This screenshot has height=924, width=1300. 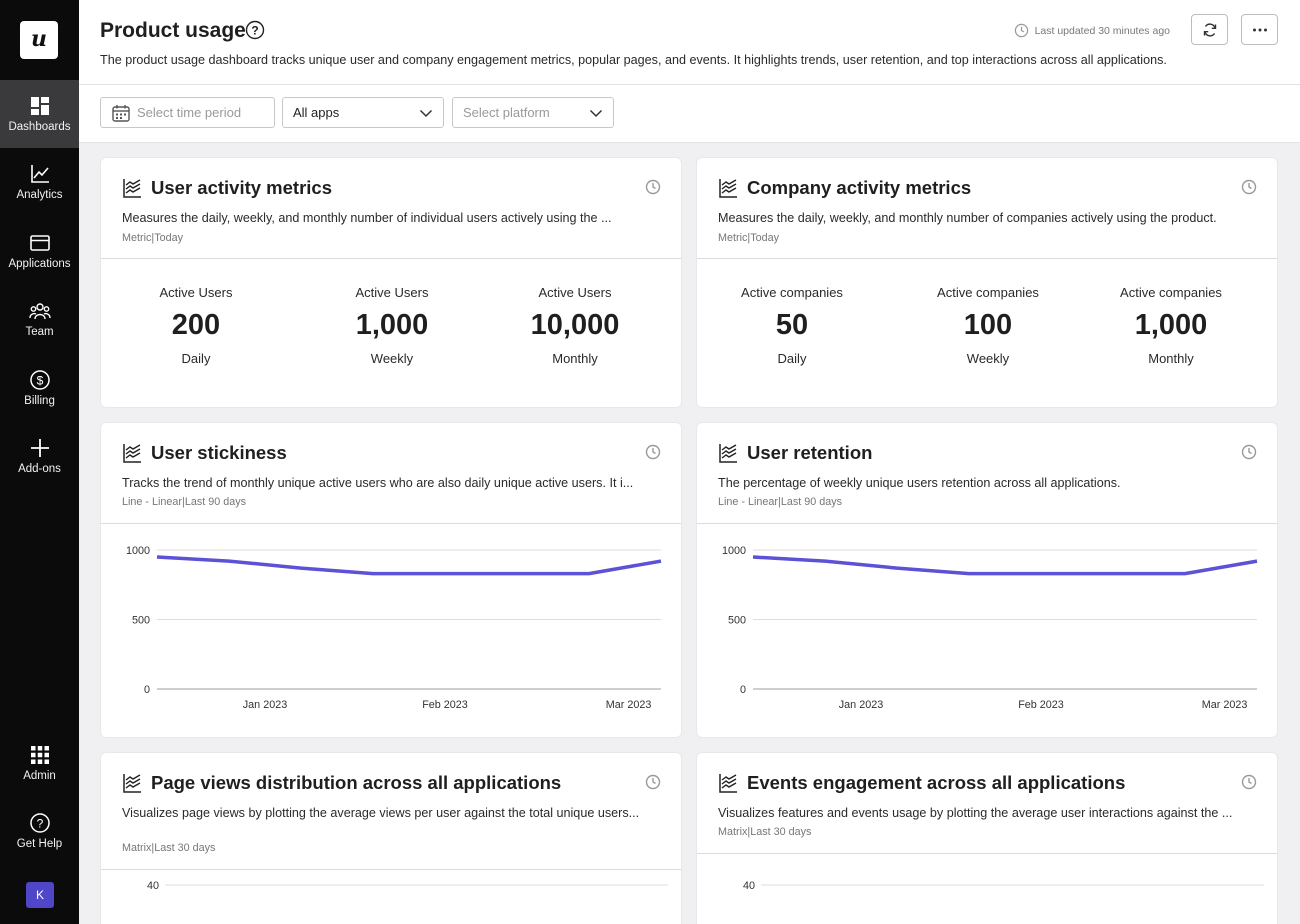 I want to click on sidebar-item-add-ons: Add-ons, so click(x=39, y=456).